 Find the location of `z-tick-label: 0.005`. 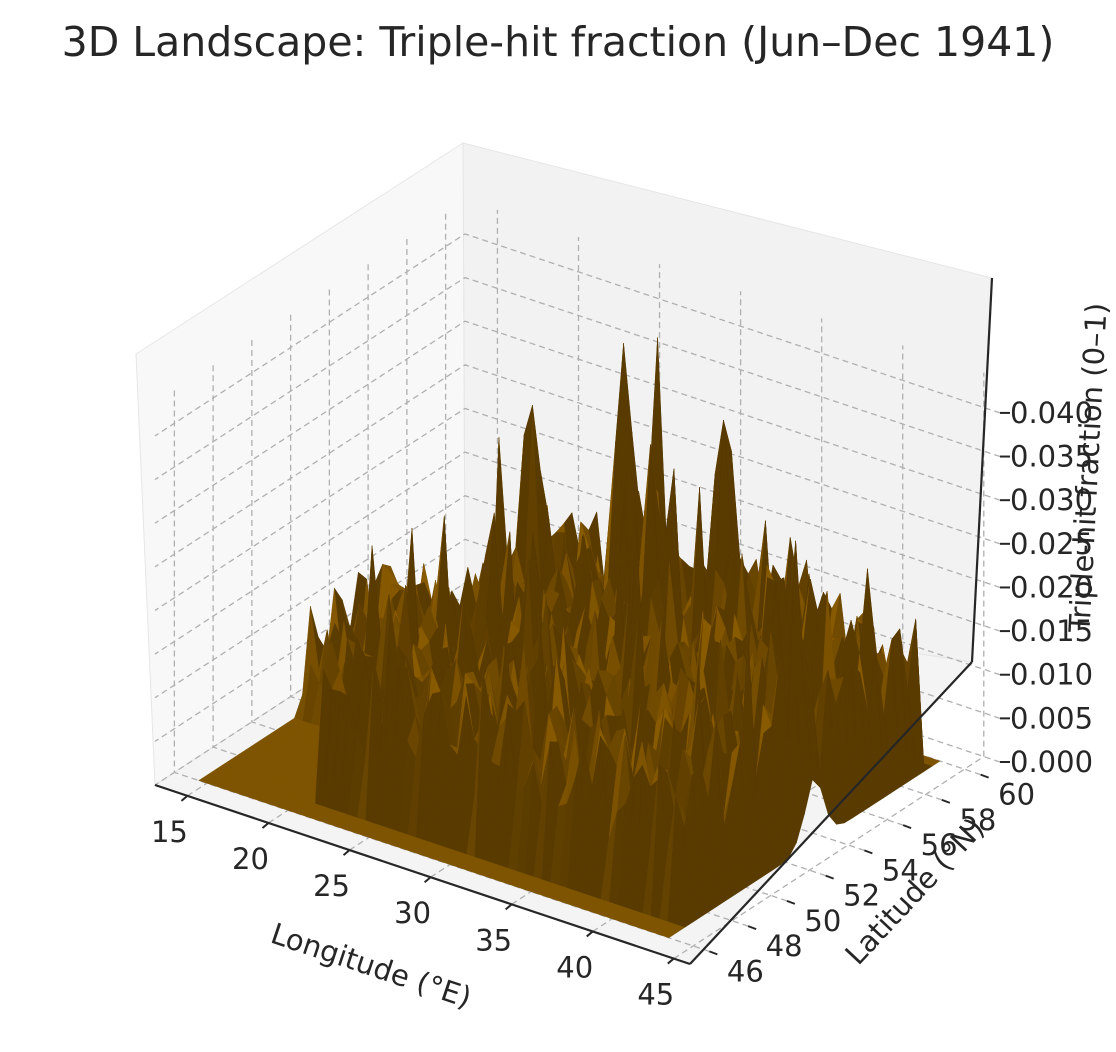

z-tick-label: 0.005 is located at coordinates (1051, 718).